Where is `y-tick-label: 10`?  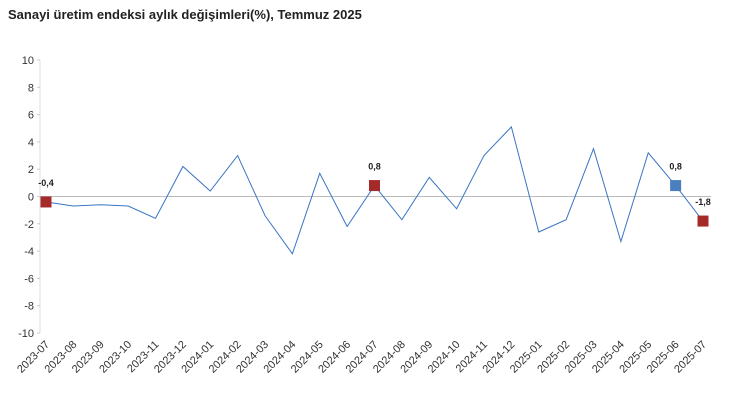
y-tick-label: 10 is located at coordinates (28, 61).